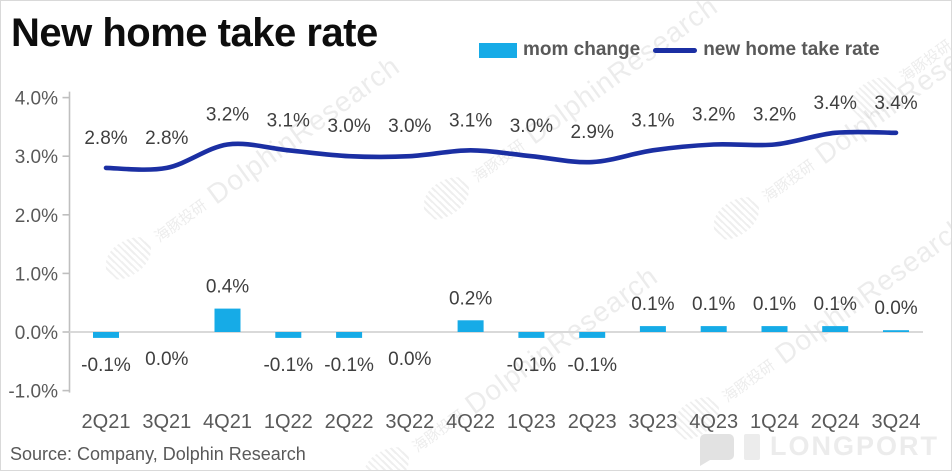  What do you see at coordinates (227, 422) in the screenshot?
I see `x-tick-label: 4Q21` at bounding box center [227, 422].